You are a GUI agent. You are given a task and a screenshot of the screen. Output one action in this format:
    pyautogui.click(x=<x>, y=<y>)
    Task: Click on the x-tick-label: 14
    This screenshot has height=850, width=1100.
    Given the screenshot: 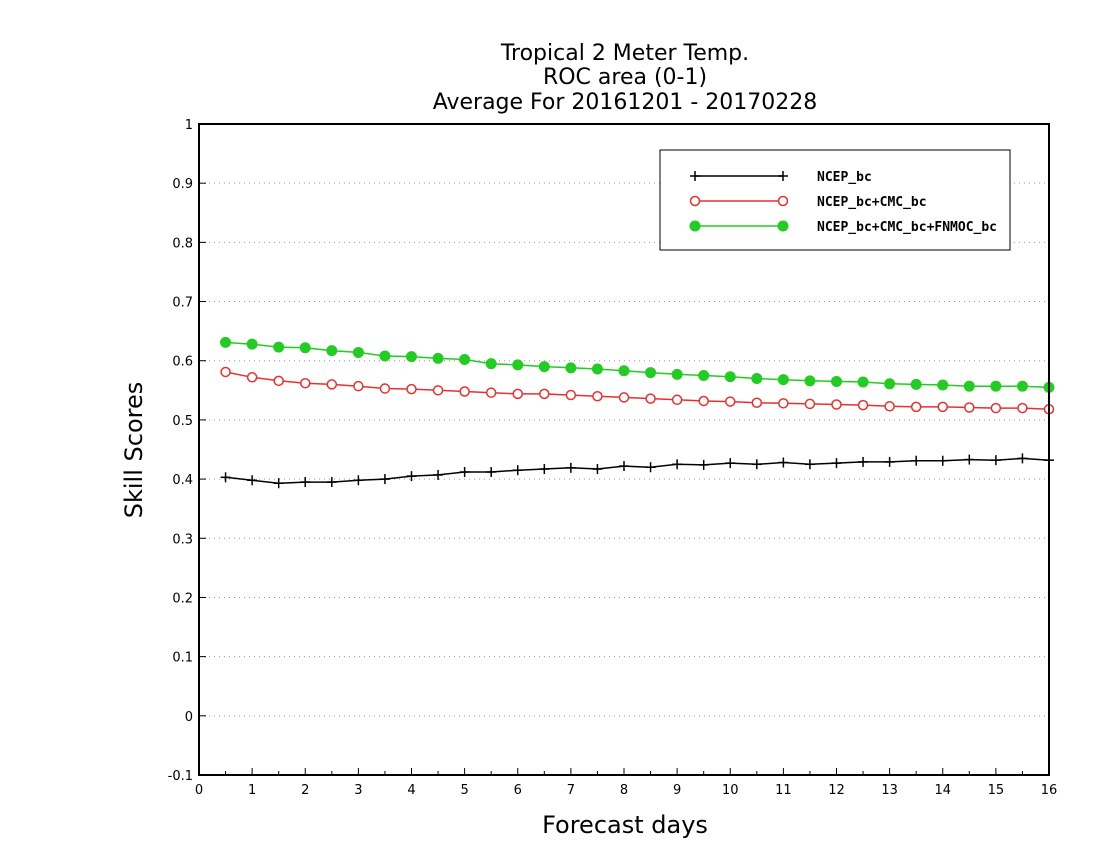 What is the action you would take?
    pyautogui.click(x=942, y=790)
    